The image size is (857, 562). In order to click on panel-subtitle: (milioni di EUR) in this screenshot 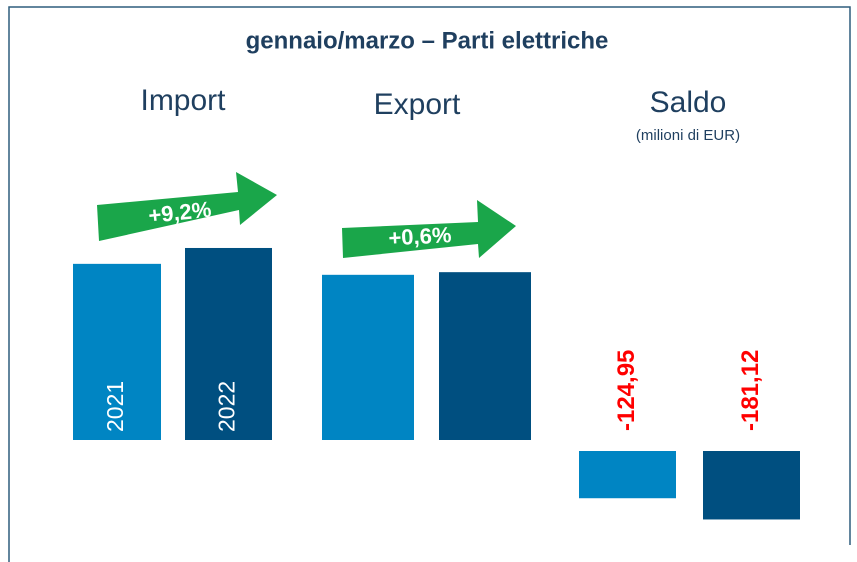, I will do `click(688, 135)`.